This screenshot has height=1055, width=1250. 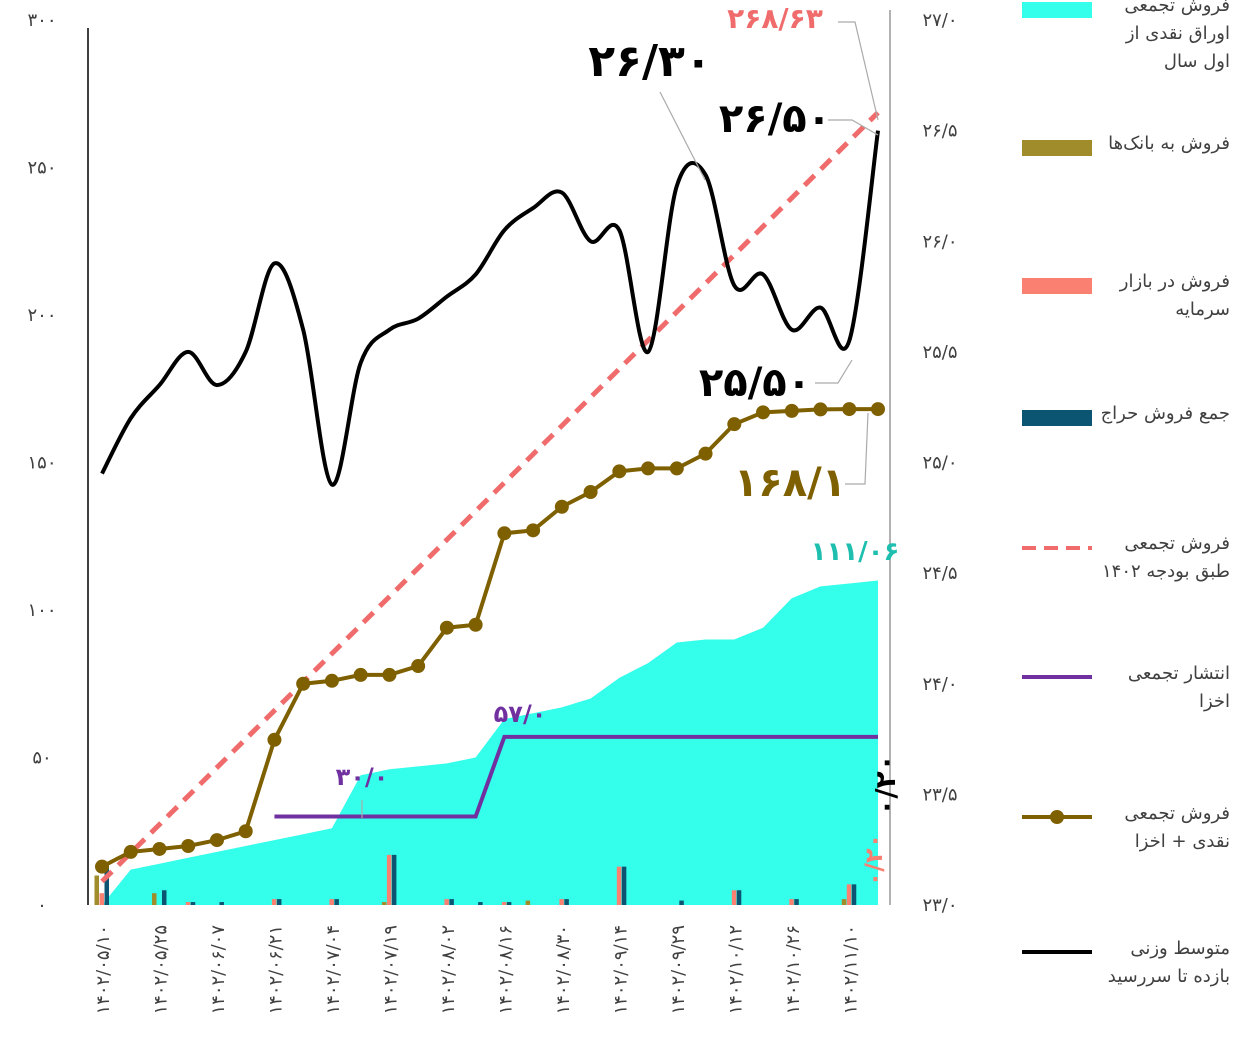 I want to click on x-tick-label: ۱۴۰۲/۰۶/۰۷, so click(x=218, y=970).